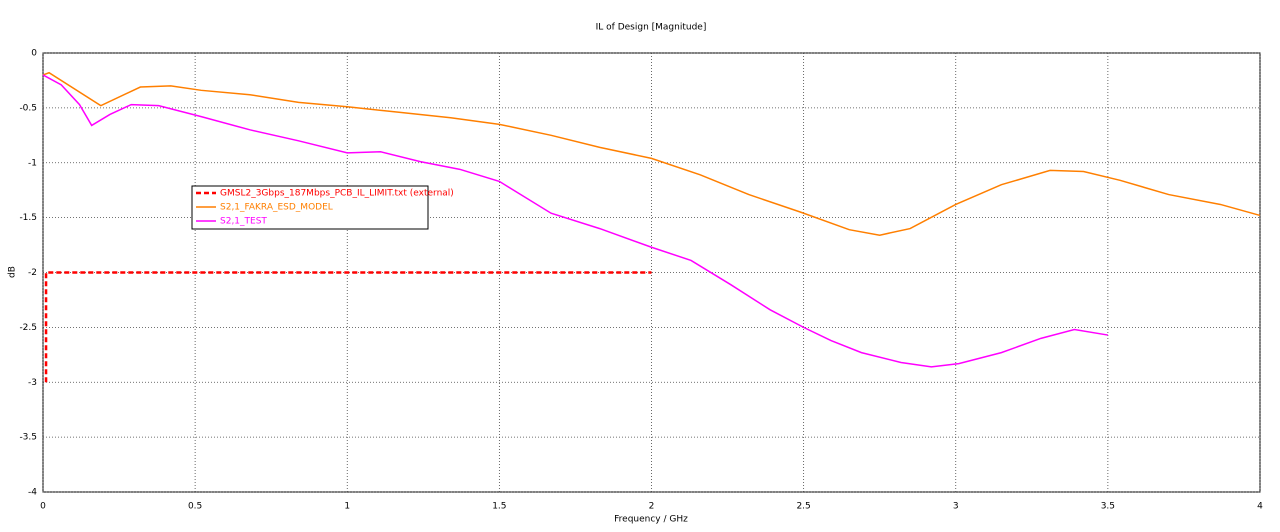  Describe the element at coordinates (348, 327) in the screenshot. I see `series-line` at that location.